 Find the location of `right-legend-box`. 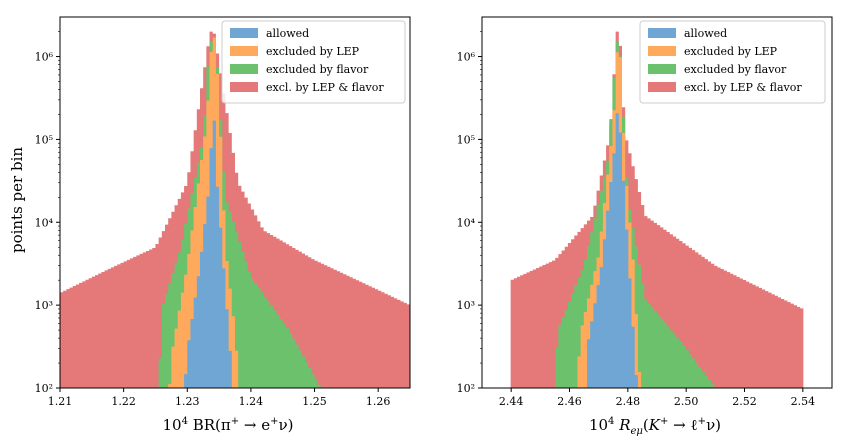

right-legend-box is located at coordinates (732, 62).